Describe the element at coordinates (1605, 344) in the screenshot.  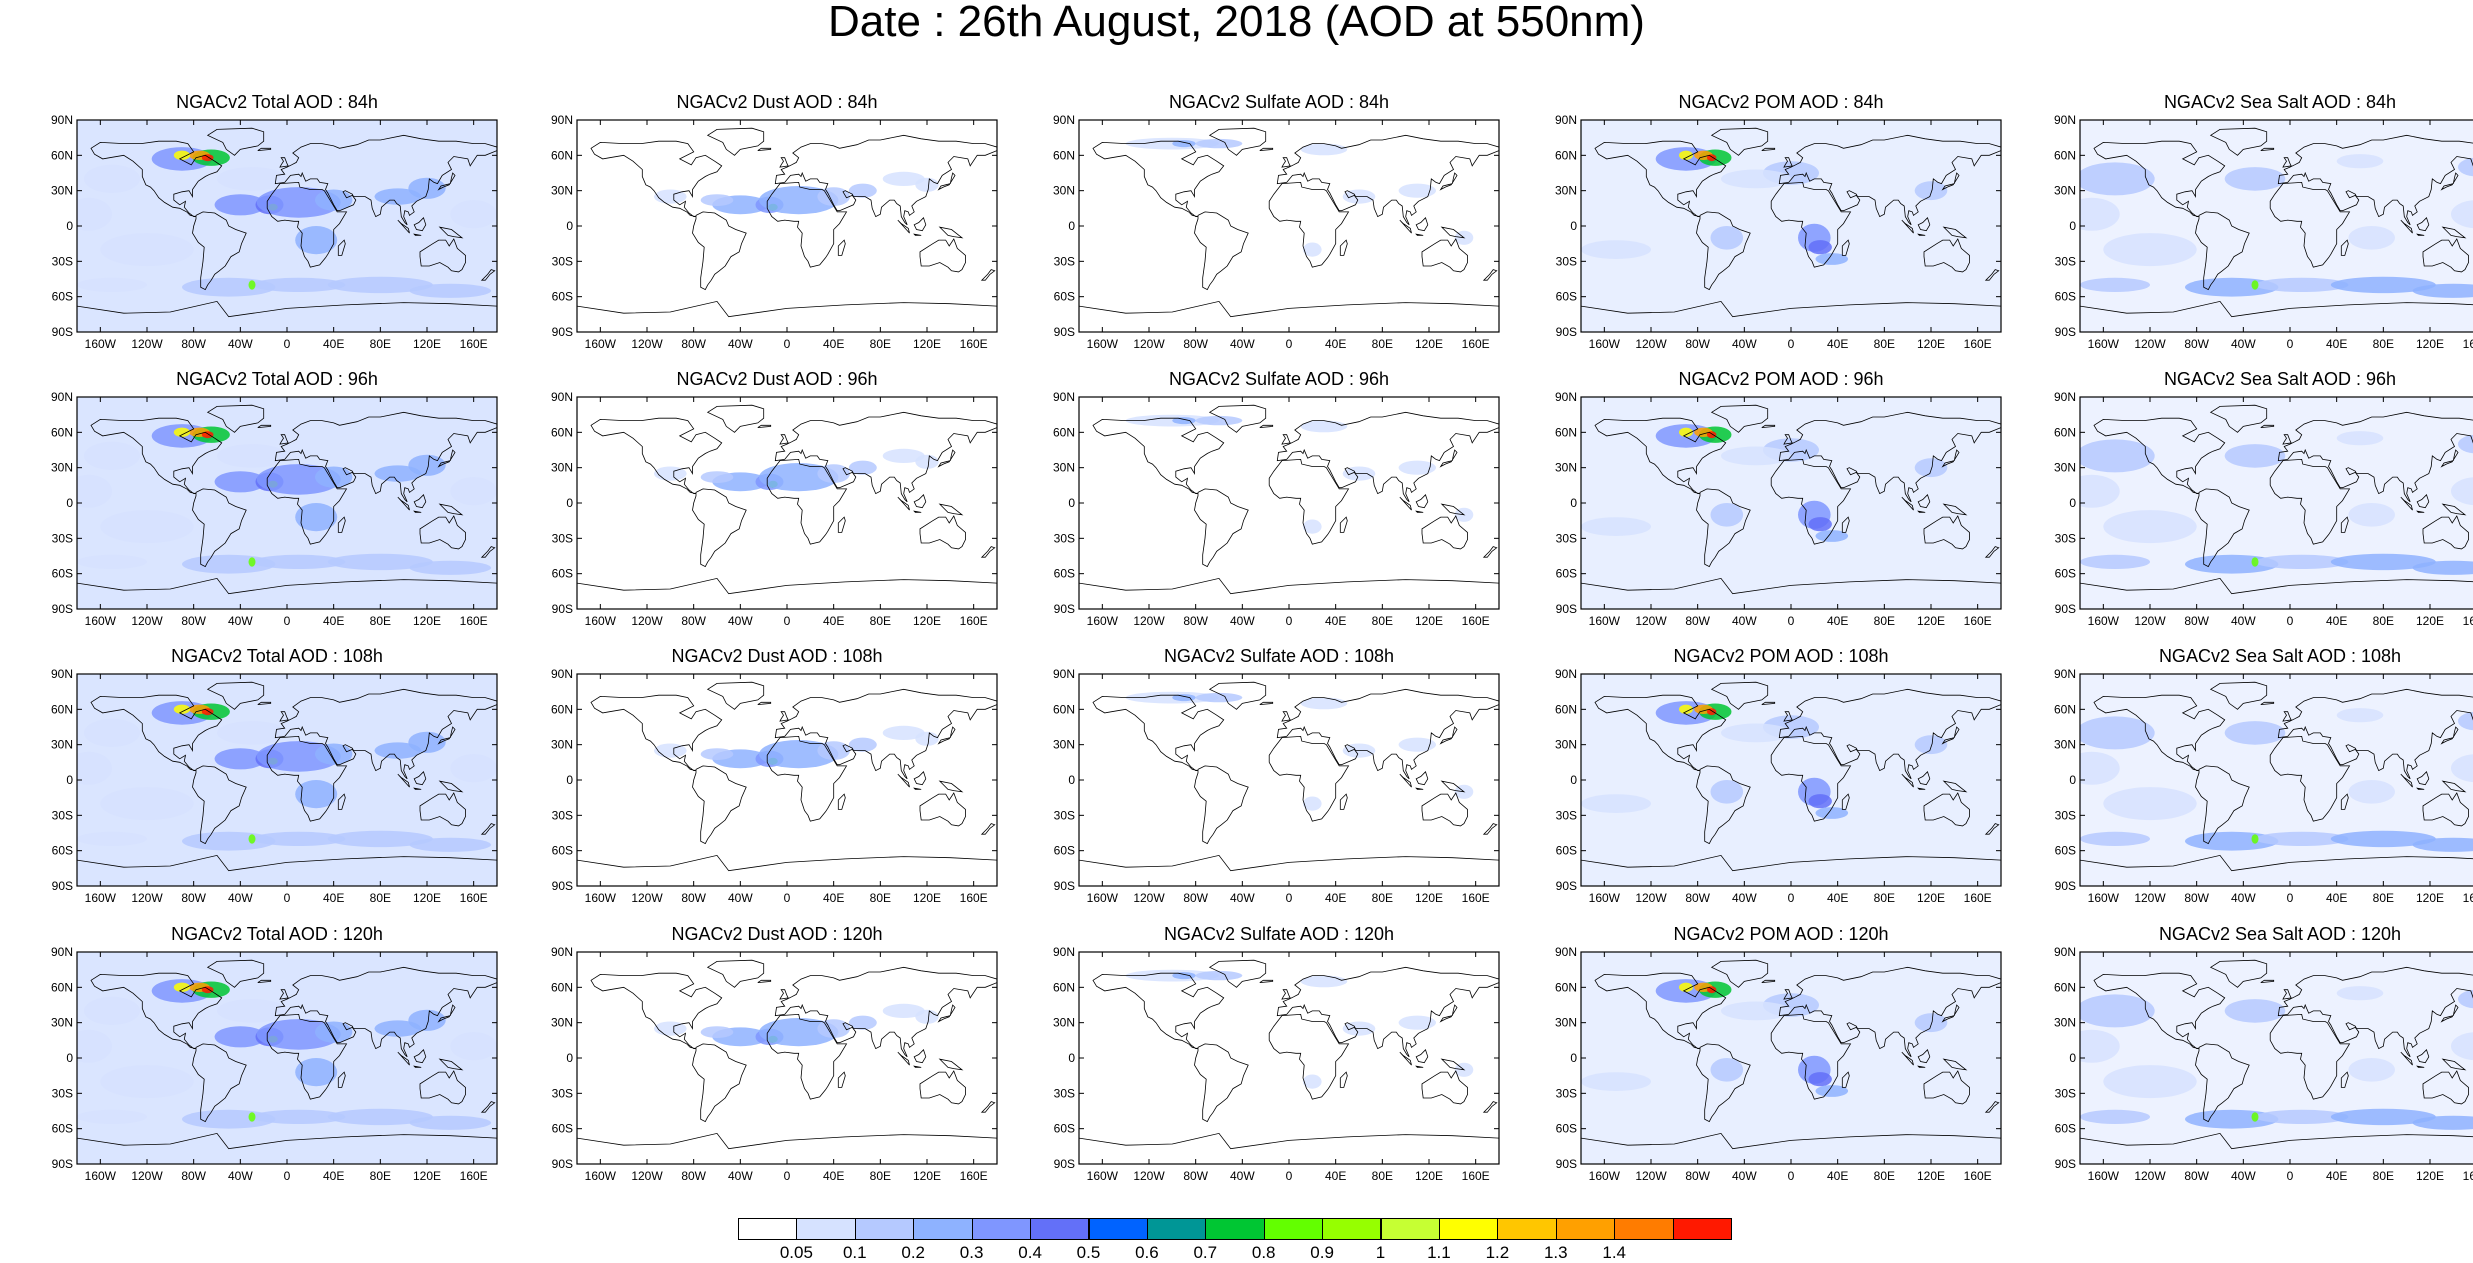
I see `lon-tick-label: 160W` at that location.